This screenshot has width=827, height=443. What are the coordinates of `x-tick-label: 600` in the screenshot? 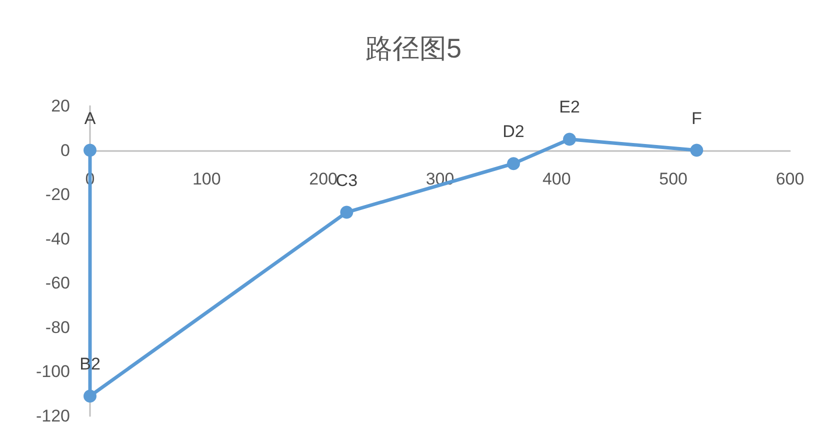 It's located at (790, 178).